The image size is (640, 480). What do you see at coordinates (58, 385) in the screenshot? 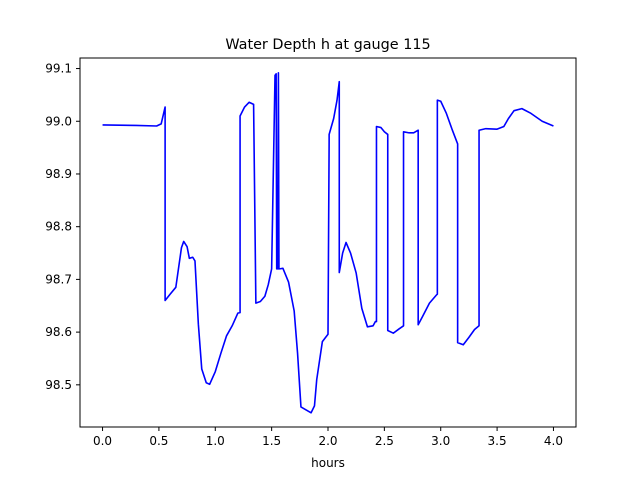
I see `y-tick-label: 98.5` at bounding box center [58, 385].